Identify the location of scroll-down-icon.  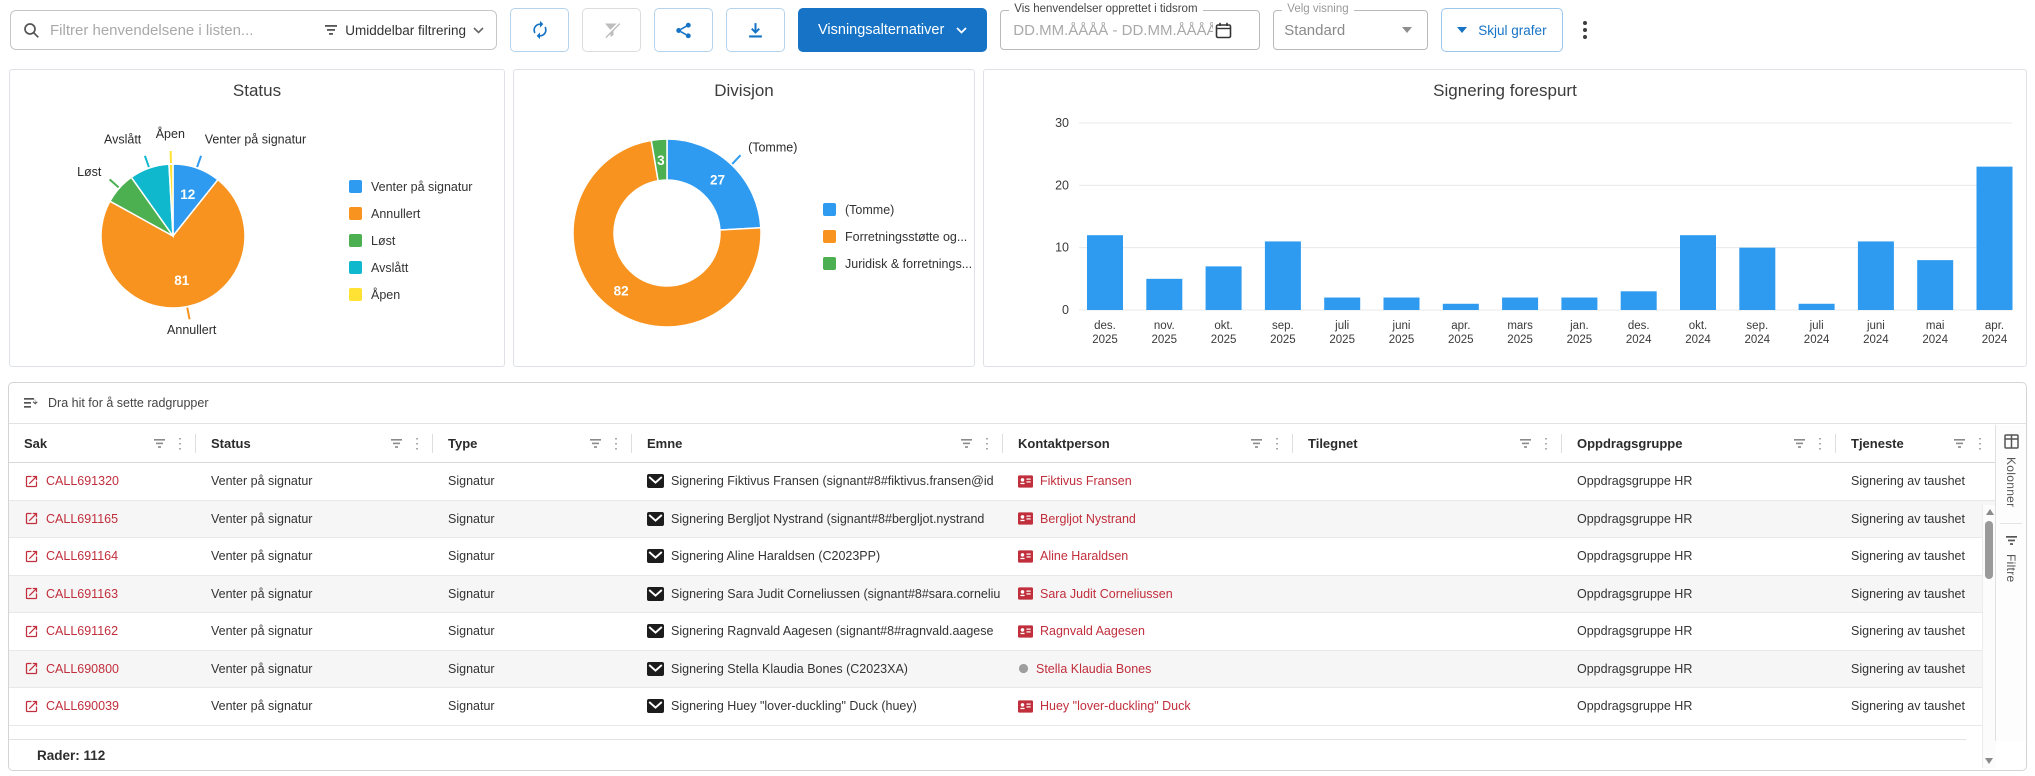
(1989, 761).